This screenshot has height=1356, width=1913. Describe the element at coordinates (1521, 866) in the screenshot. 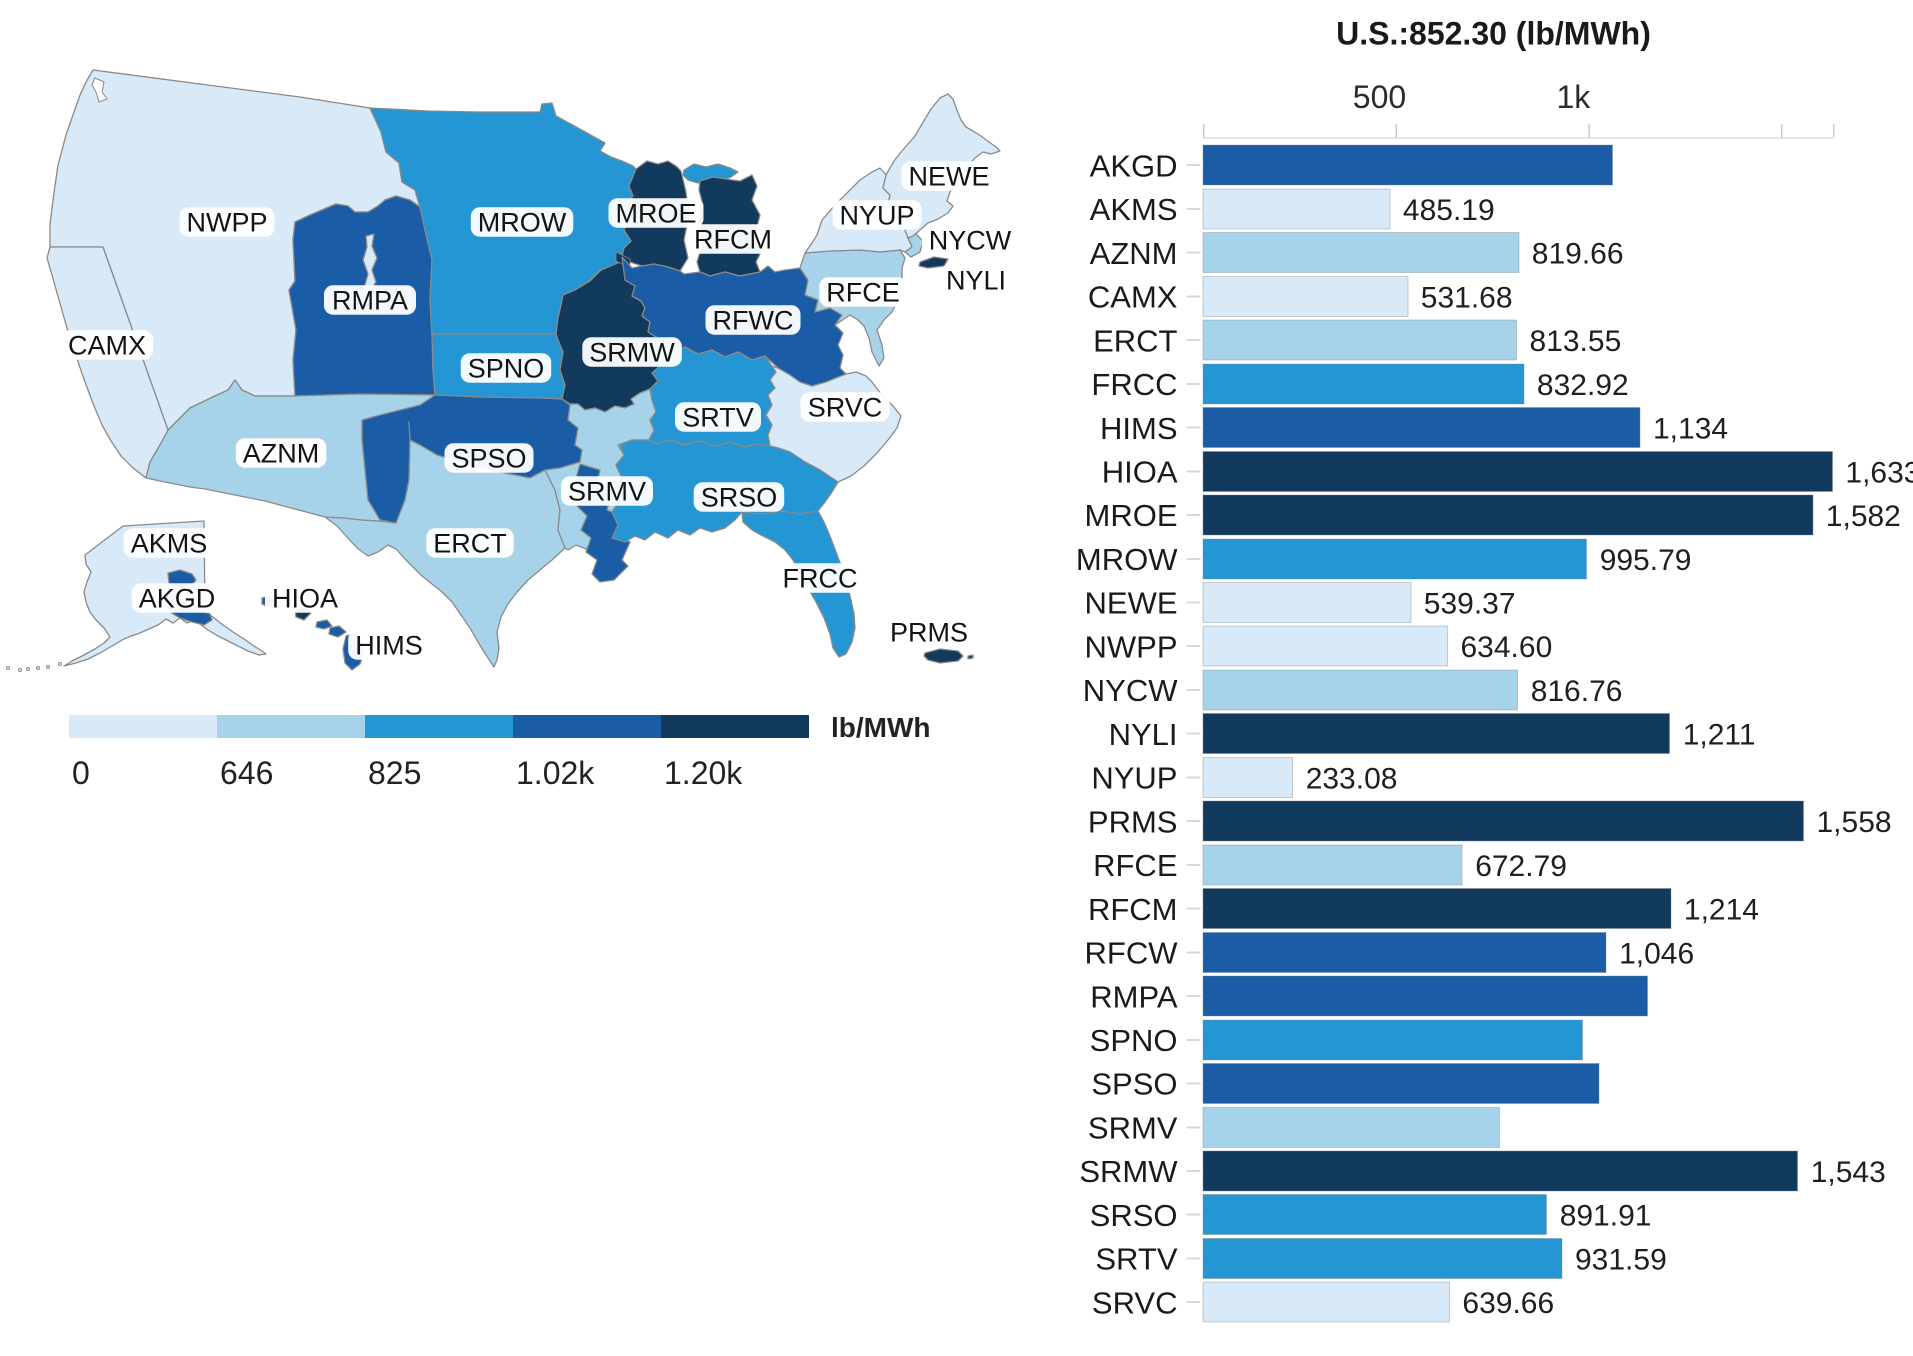

I see `svg-text: 672.79` at that location.